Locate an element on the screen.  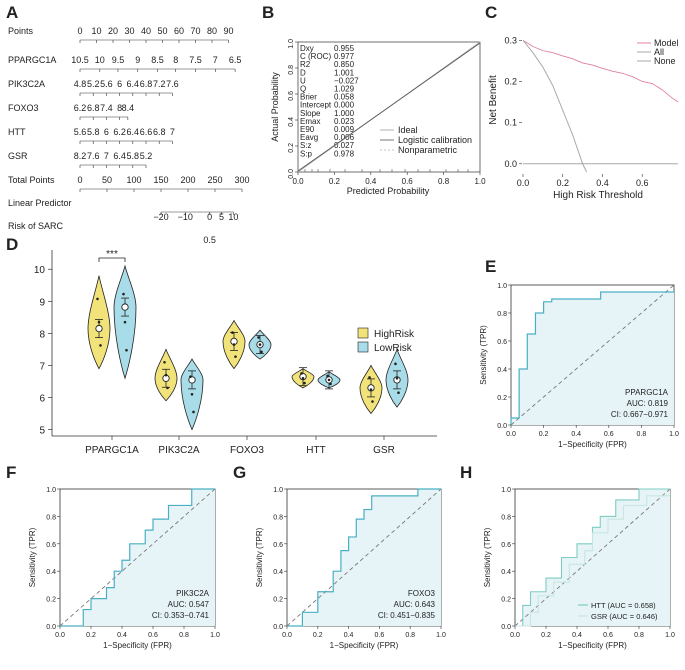
calib-xtick-label: 0.6 is located at coordinates (408, 181).